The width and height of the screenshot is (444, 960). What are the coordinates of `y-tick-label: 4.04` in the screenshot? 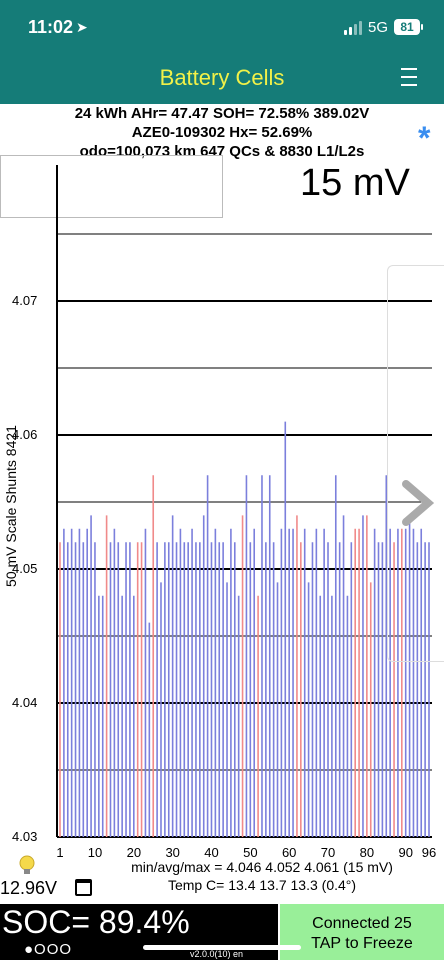 It's located at (25, 702).